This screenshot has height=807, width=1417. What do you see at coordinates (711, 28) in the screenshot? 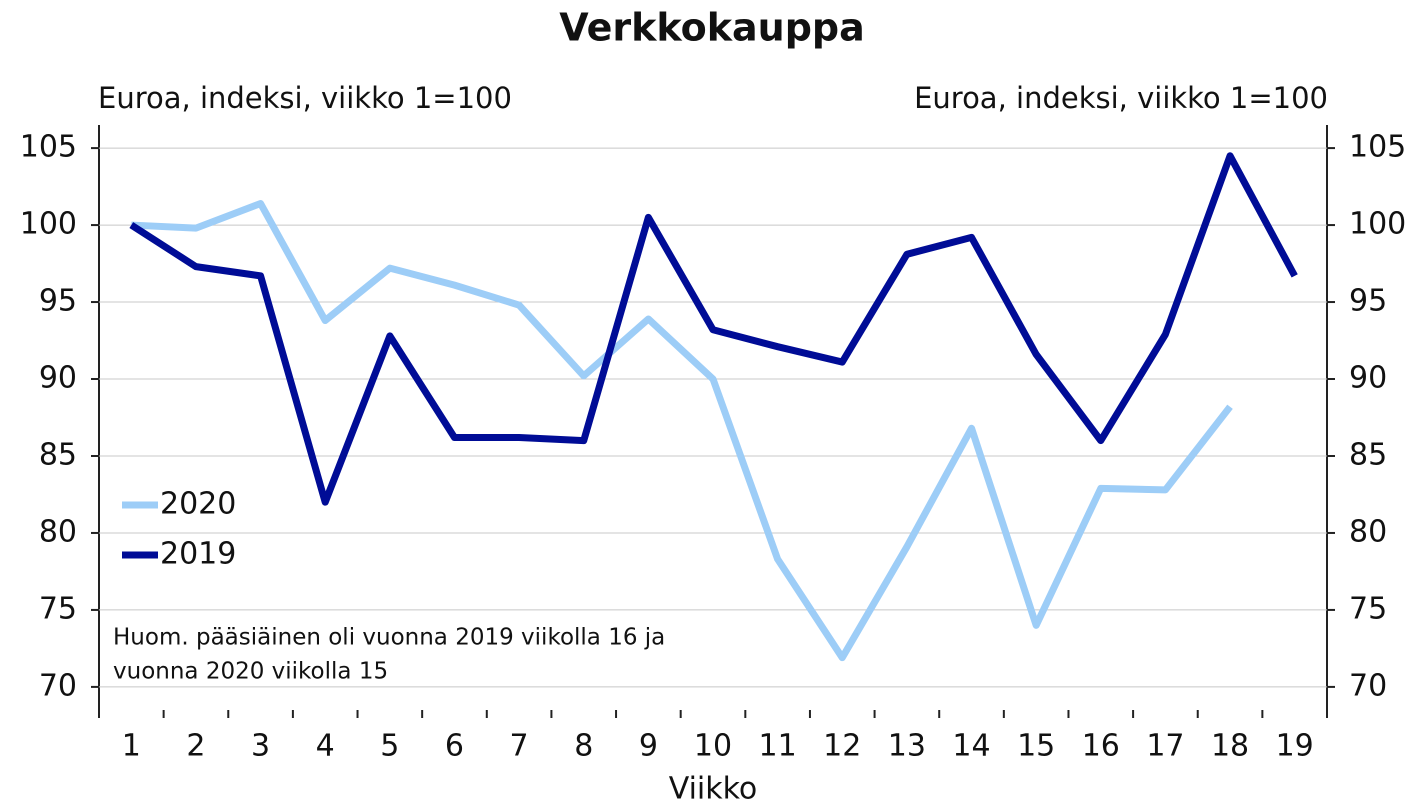
I see `chart-title: Verkkokauppa` at bounding box center [711, 28].